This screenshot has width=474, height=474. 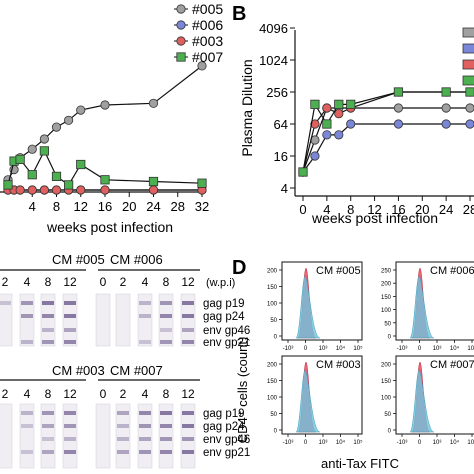 I want to click on panel-b-line, so click(x=386, y=140).